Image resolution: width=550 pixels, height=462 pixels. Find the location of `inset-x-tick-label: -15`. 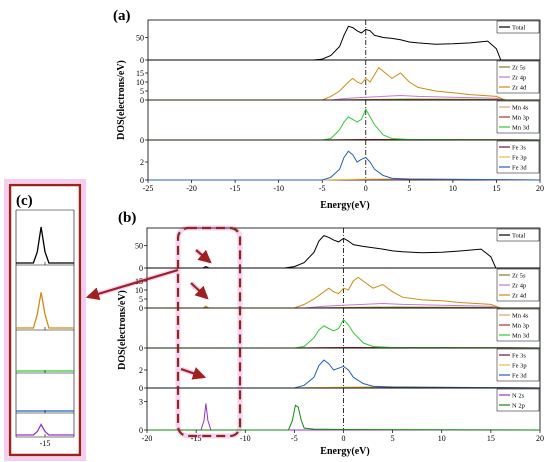

inset-x-tick-label: -15 is located at coordinates (45, 443).